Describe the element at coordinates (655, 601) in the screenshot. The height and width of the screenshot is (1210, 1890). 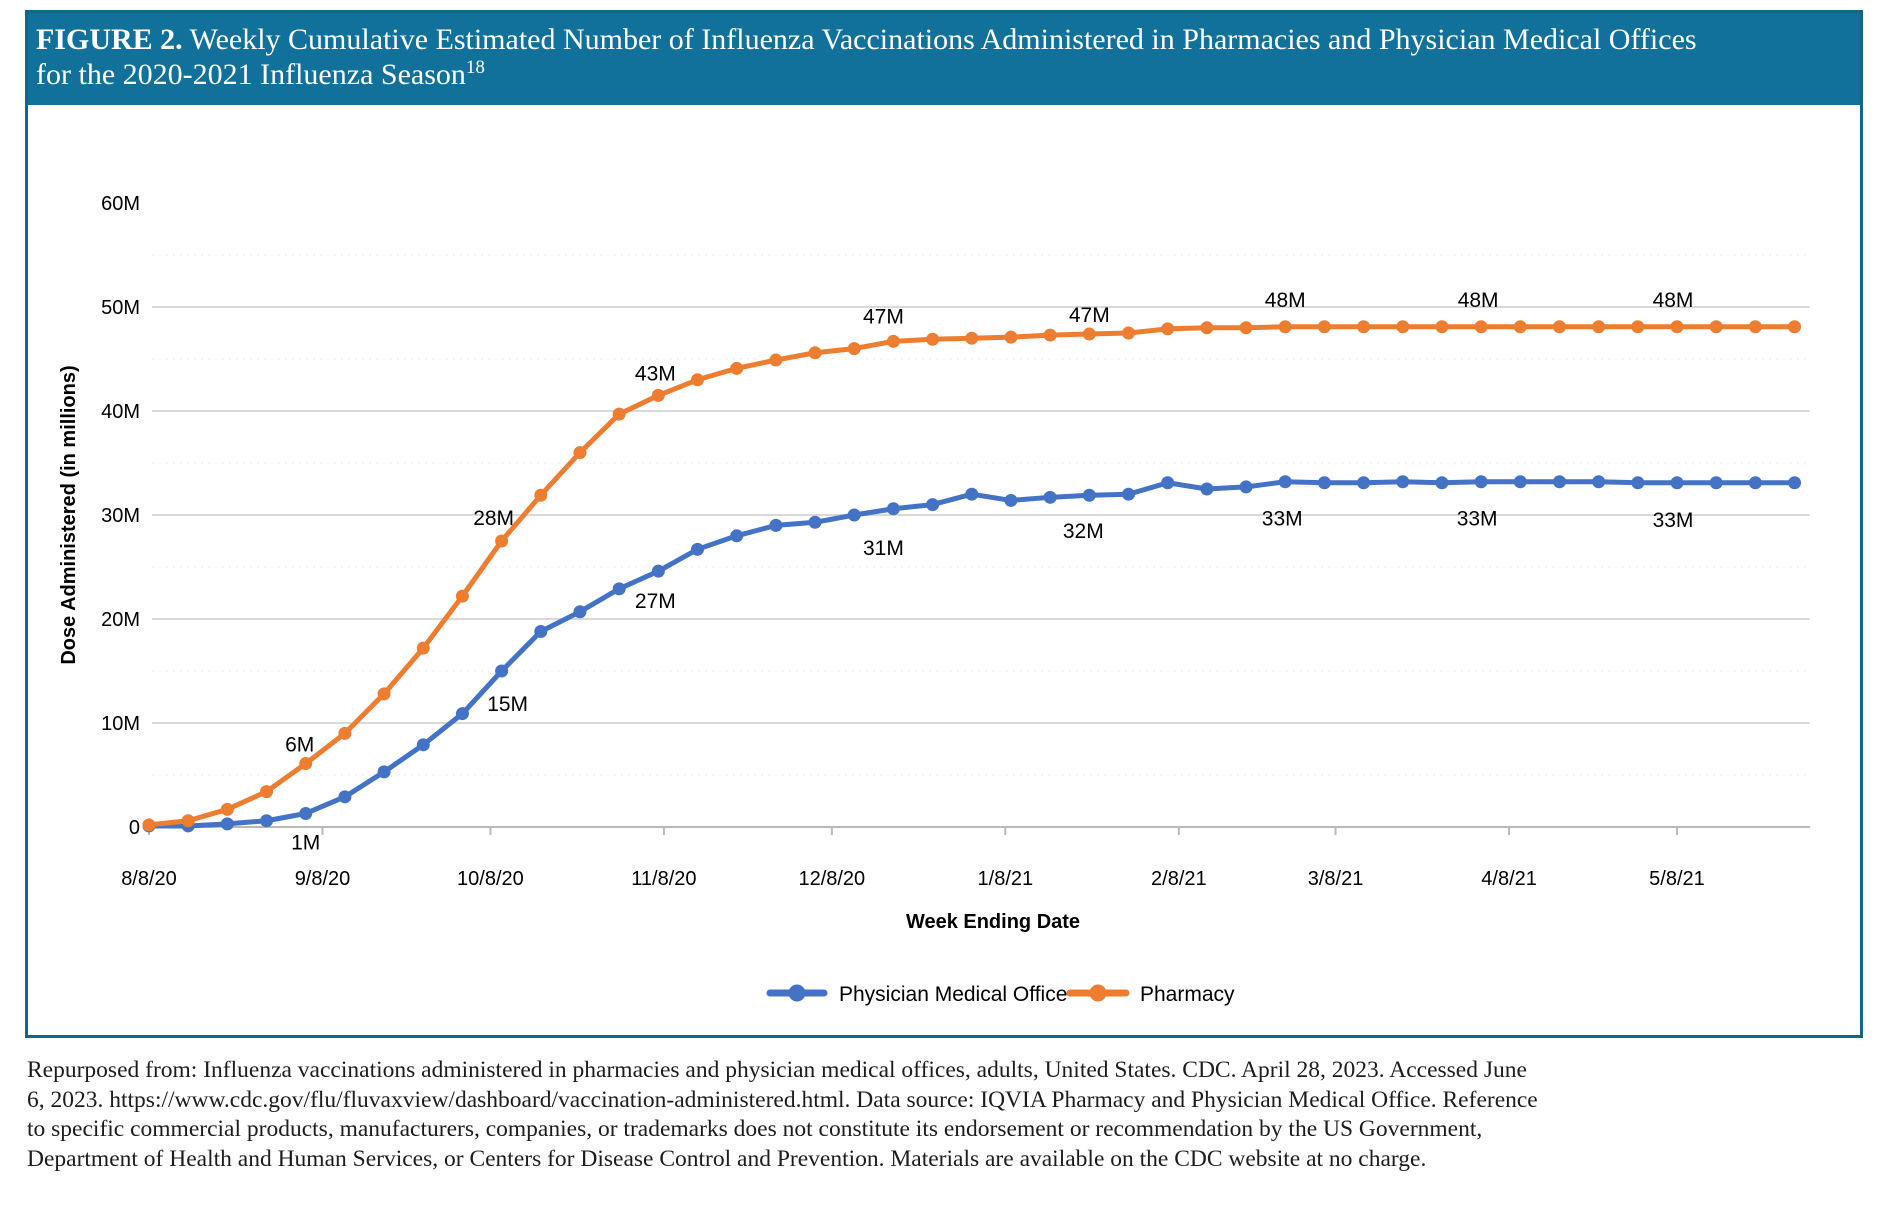
I see `point-value-label: 27M` at that location.